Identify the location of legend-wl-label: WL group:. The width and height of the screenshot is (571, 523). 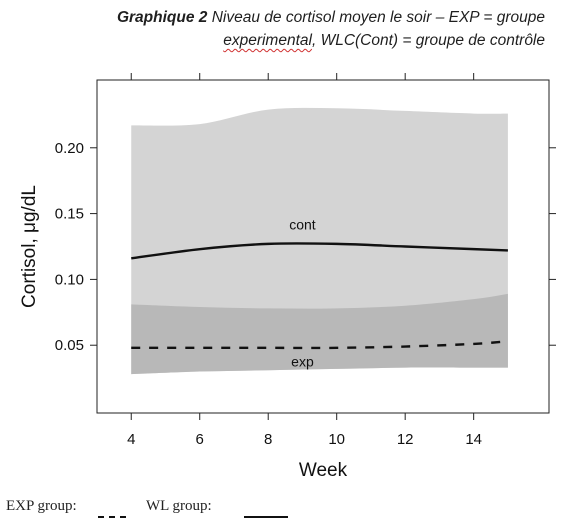
(179, 506).